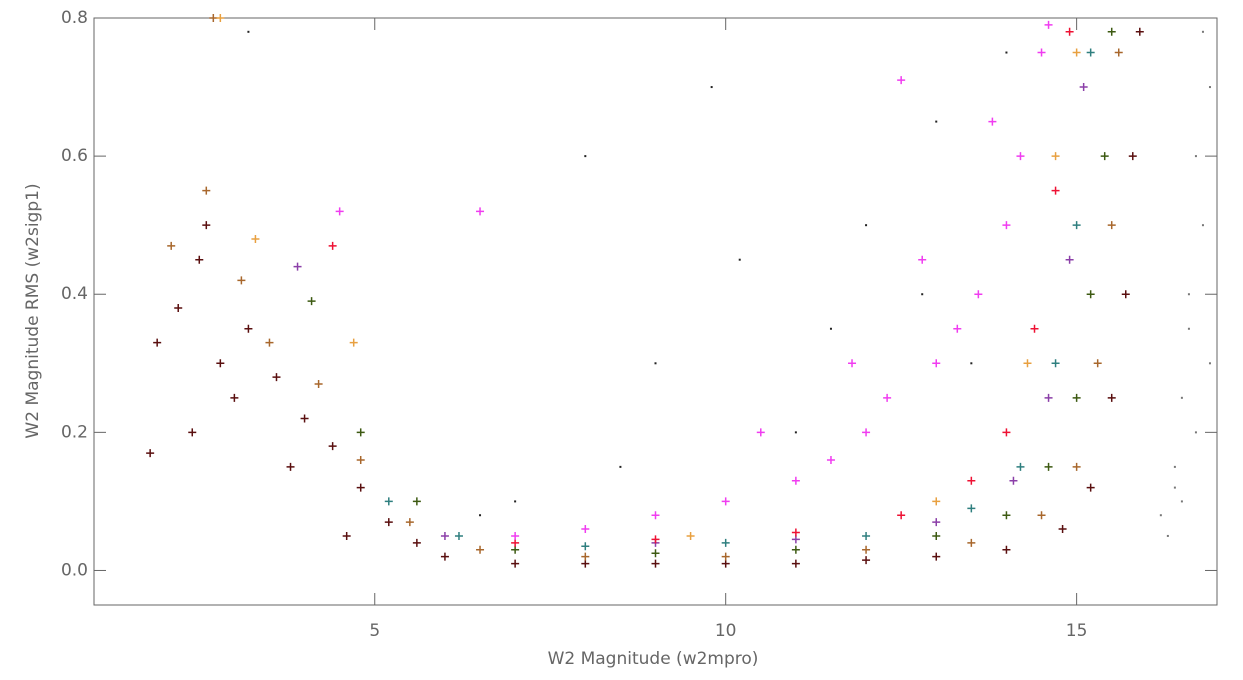 The image size is (1243, 680). Describe the element at coordinates (1077, 631) in the screenshot. I see `x-tick-label: 15` at that location.